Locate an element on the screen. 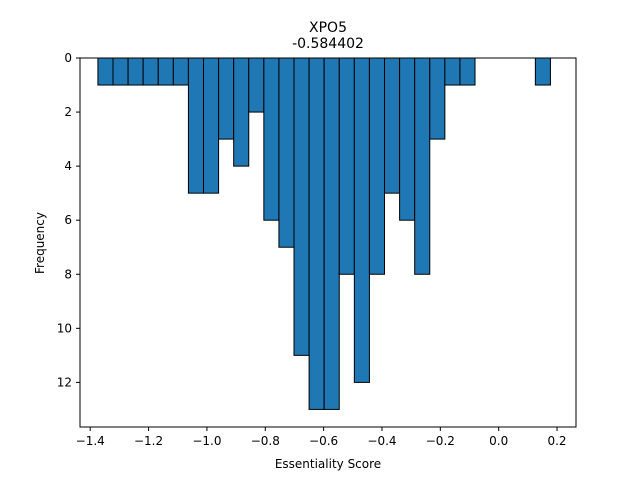  x-axis-label: Essentiality Score is located at coordinates (328, 464).